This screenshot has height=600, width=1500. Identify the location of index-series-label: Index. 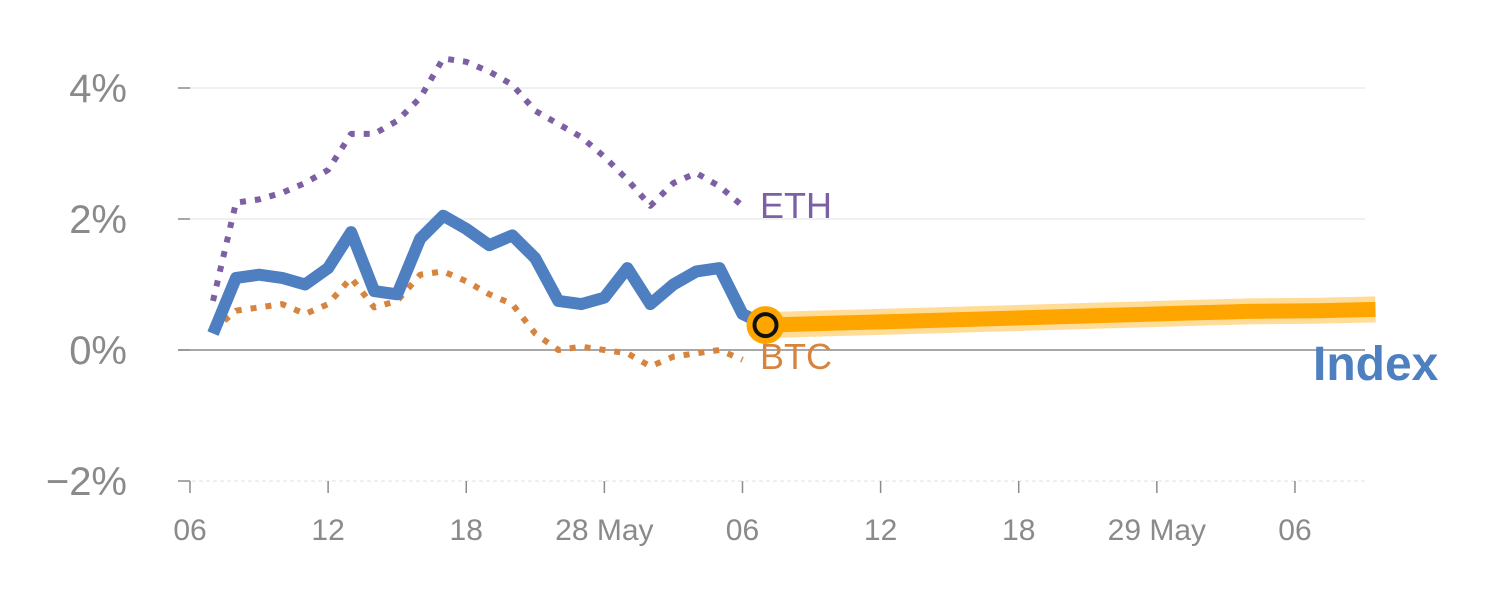
(1376, 364).